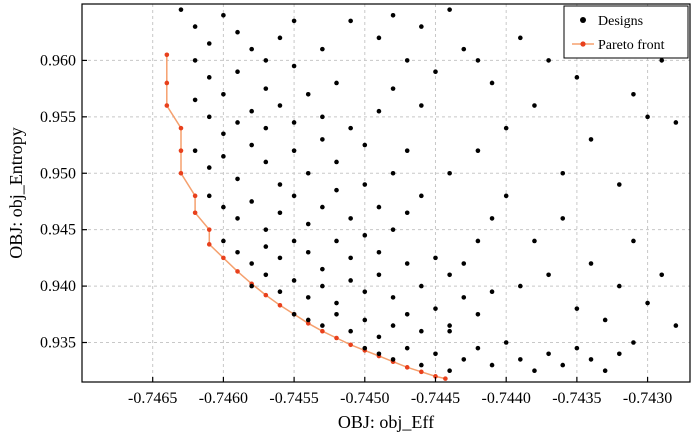 Image resolution: width=692 pixels, height=436 pixels. What do you see at coordinates (58, 60) in the screenshot?
I see `y-tick-label: 0.960` at bounding box center [58, 60].